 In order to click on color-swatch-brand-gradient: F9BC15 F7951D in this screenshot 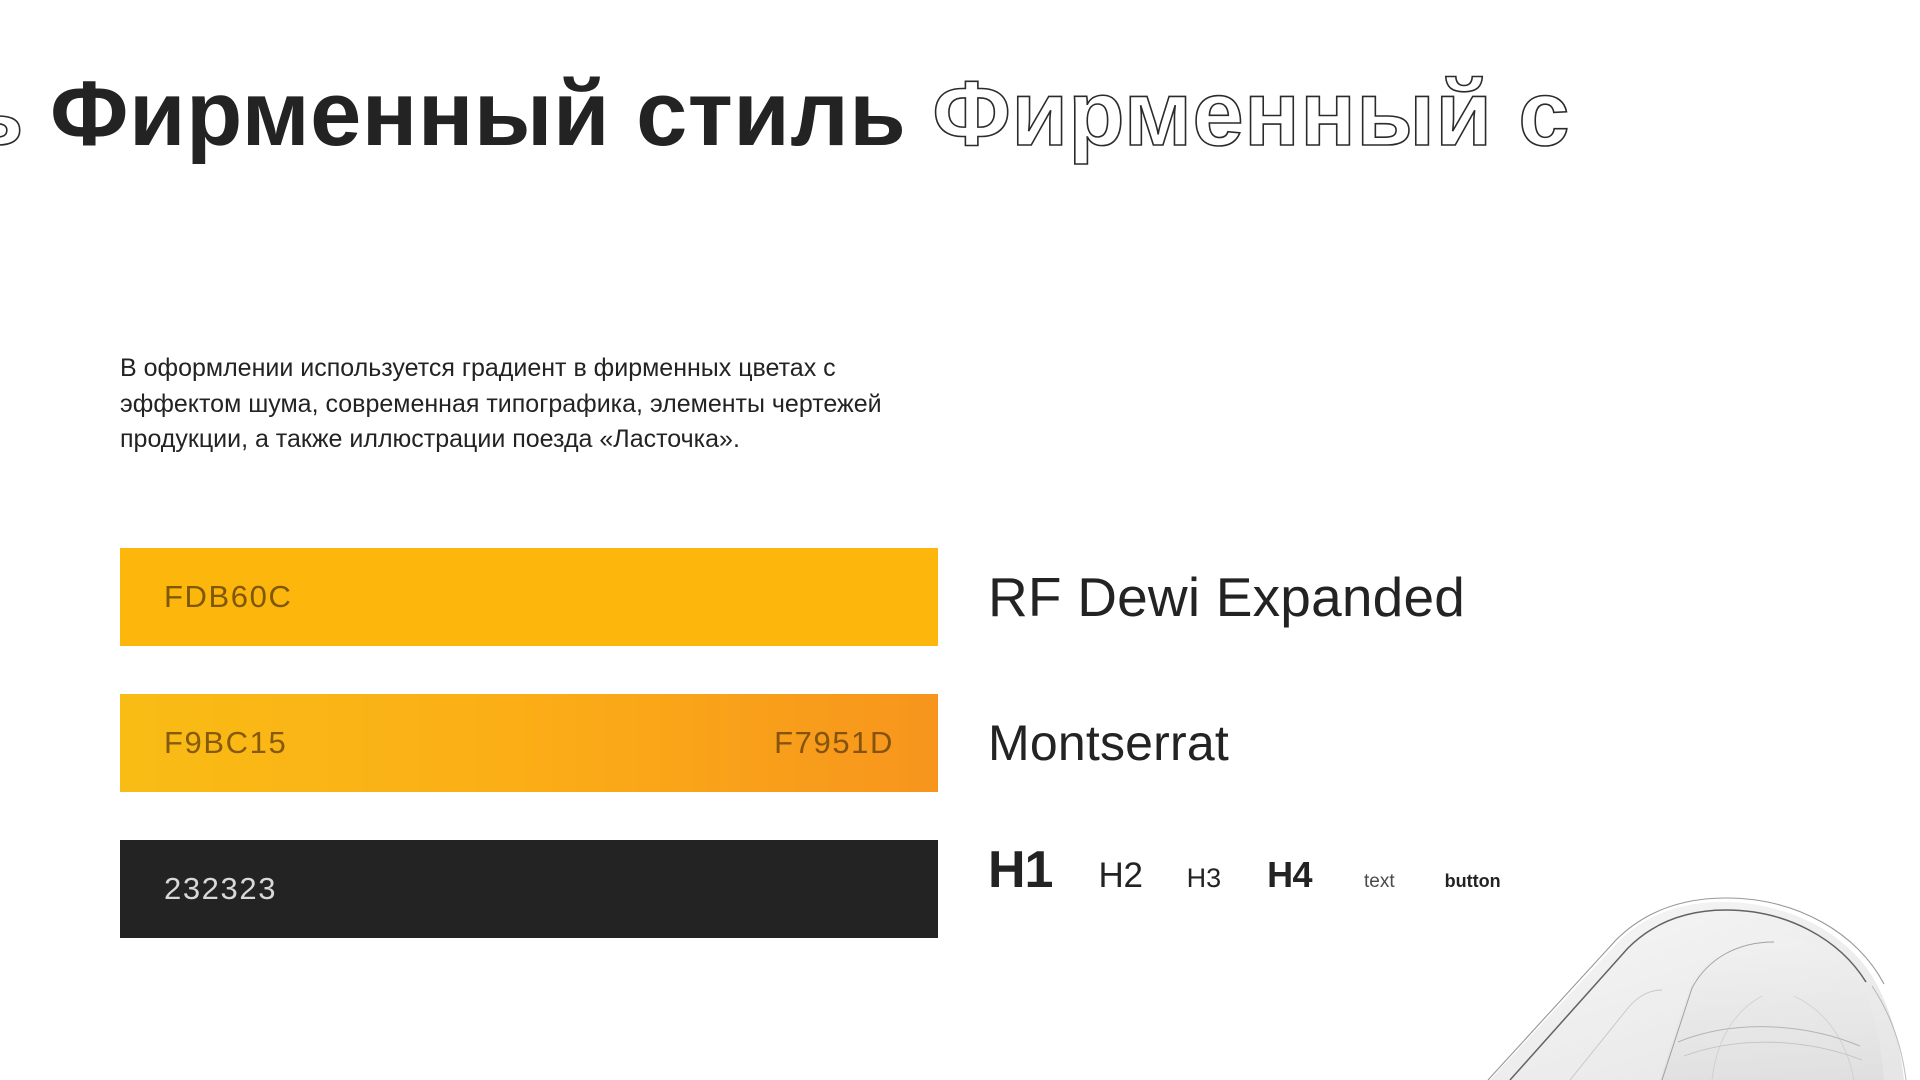, I will do `click(529, 743)`.